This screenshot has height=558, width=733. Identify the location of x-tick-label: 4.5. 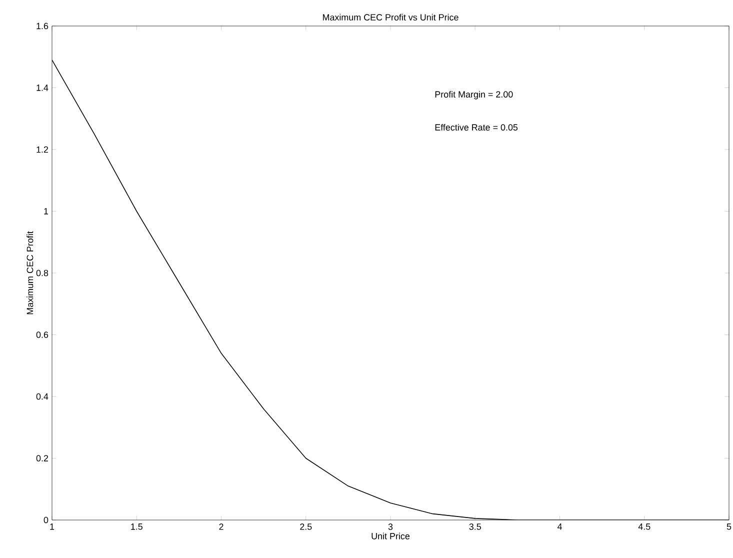
(644, 527).